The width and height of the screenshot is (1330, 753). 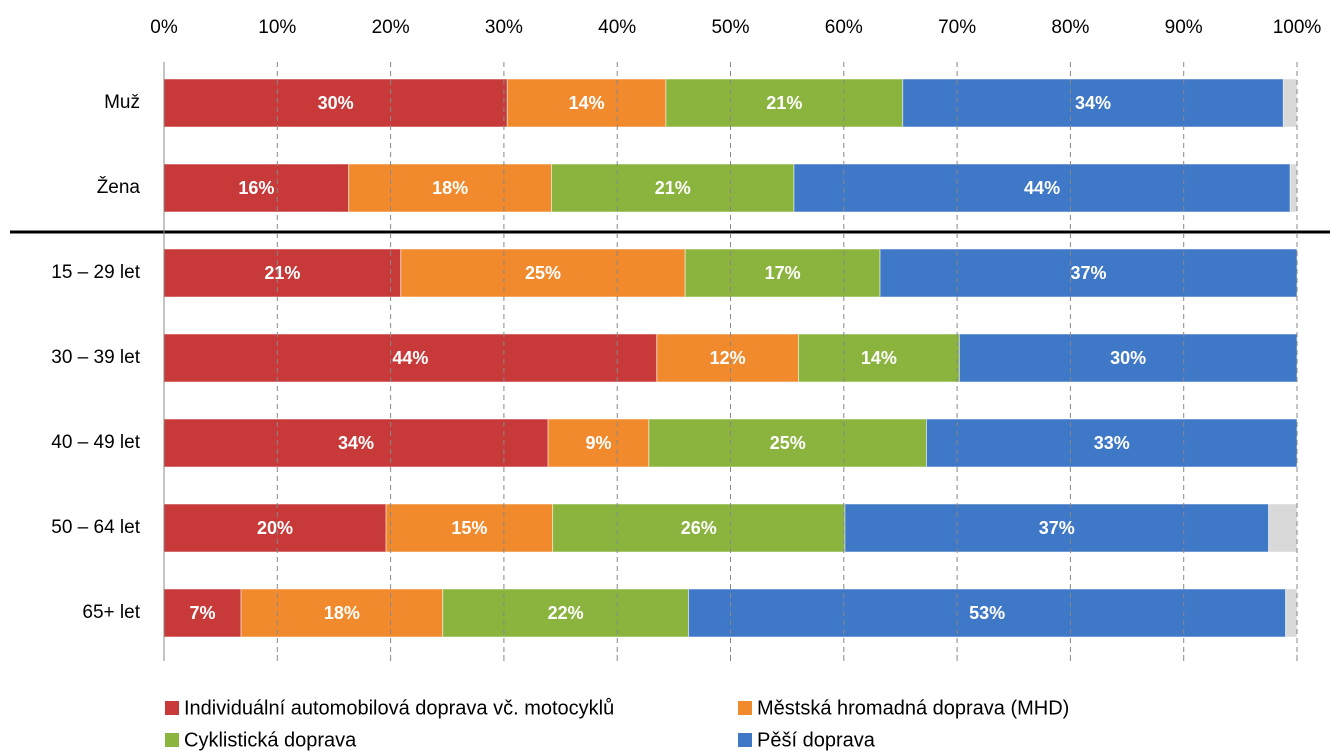 What do you see at coordinates (95, 442) in the screenshot?
I see `y-tick-label: 40 – 49 let` at bounding box center [95, 442].